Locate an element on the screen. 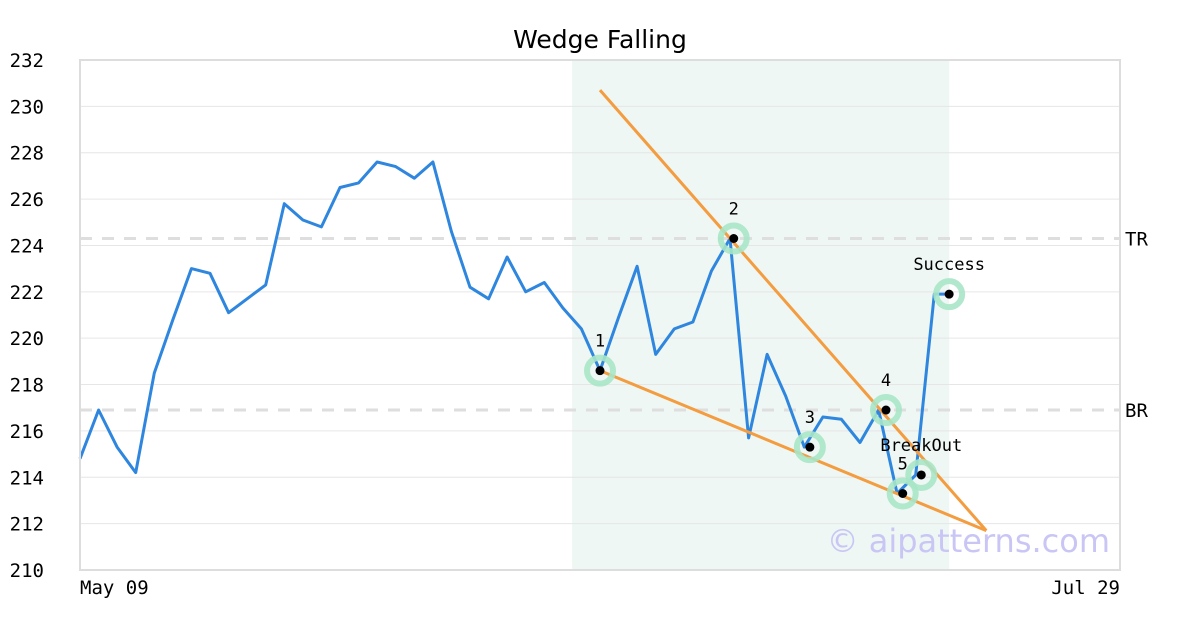  y-tick-label: 226 is located at coordinates (27, 200).